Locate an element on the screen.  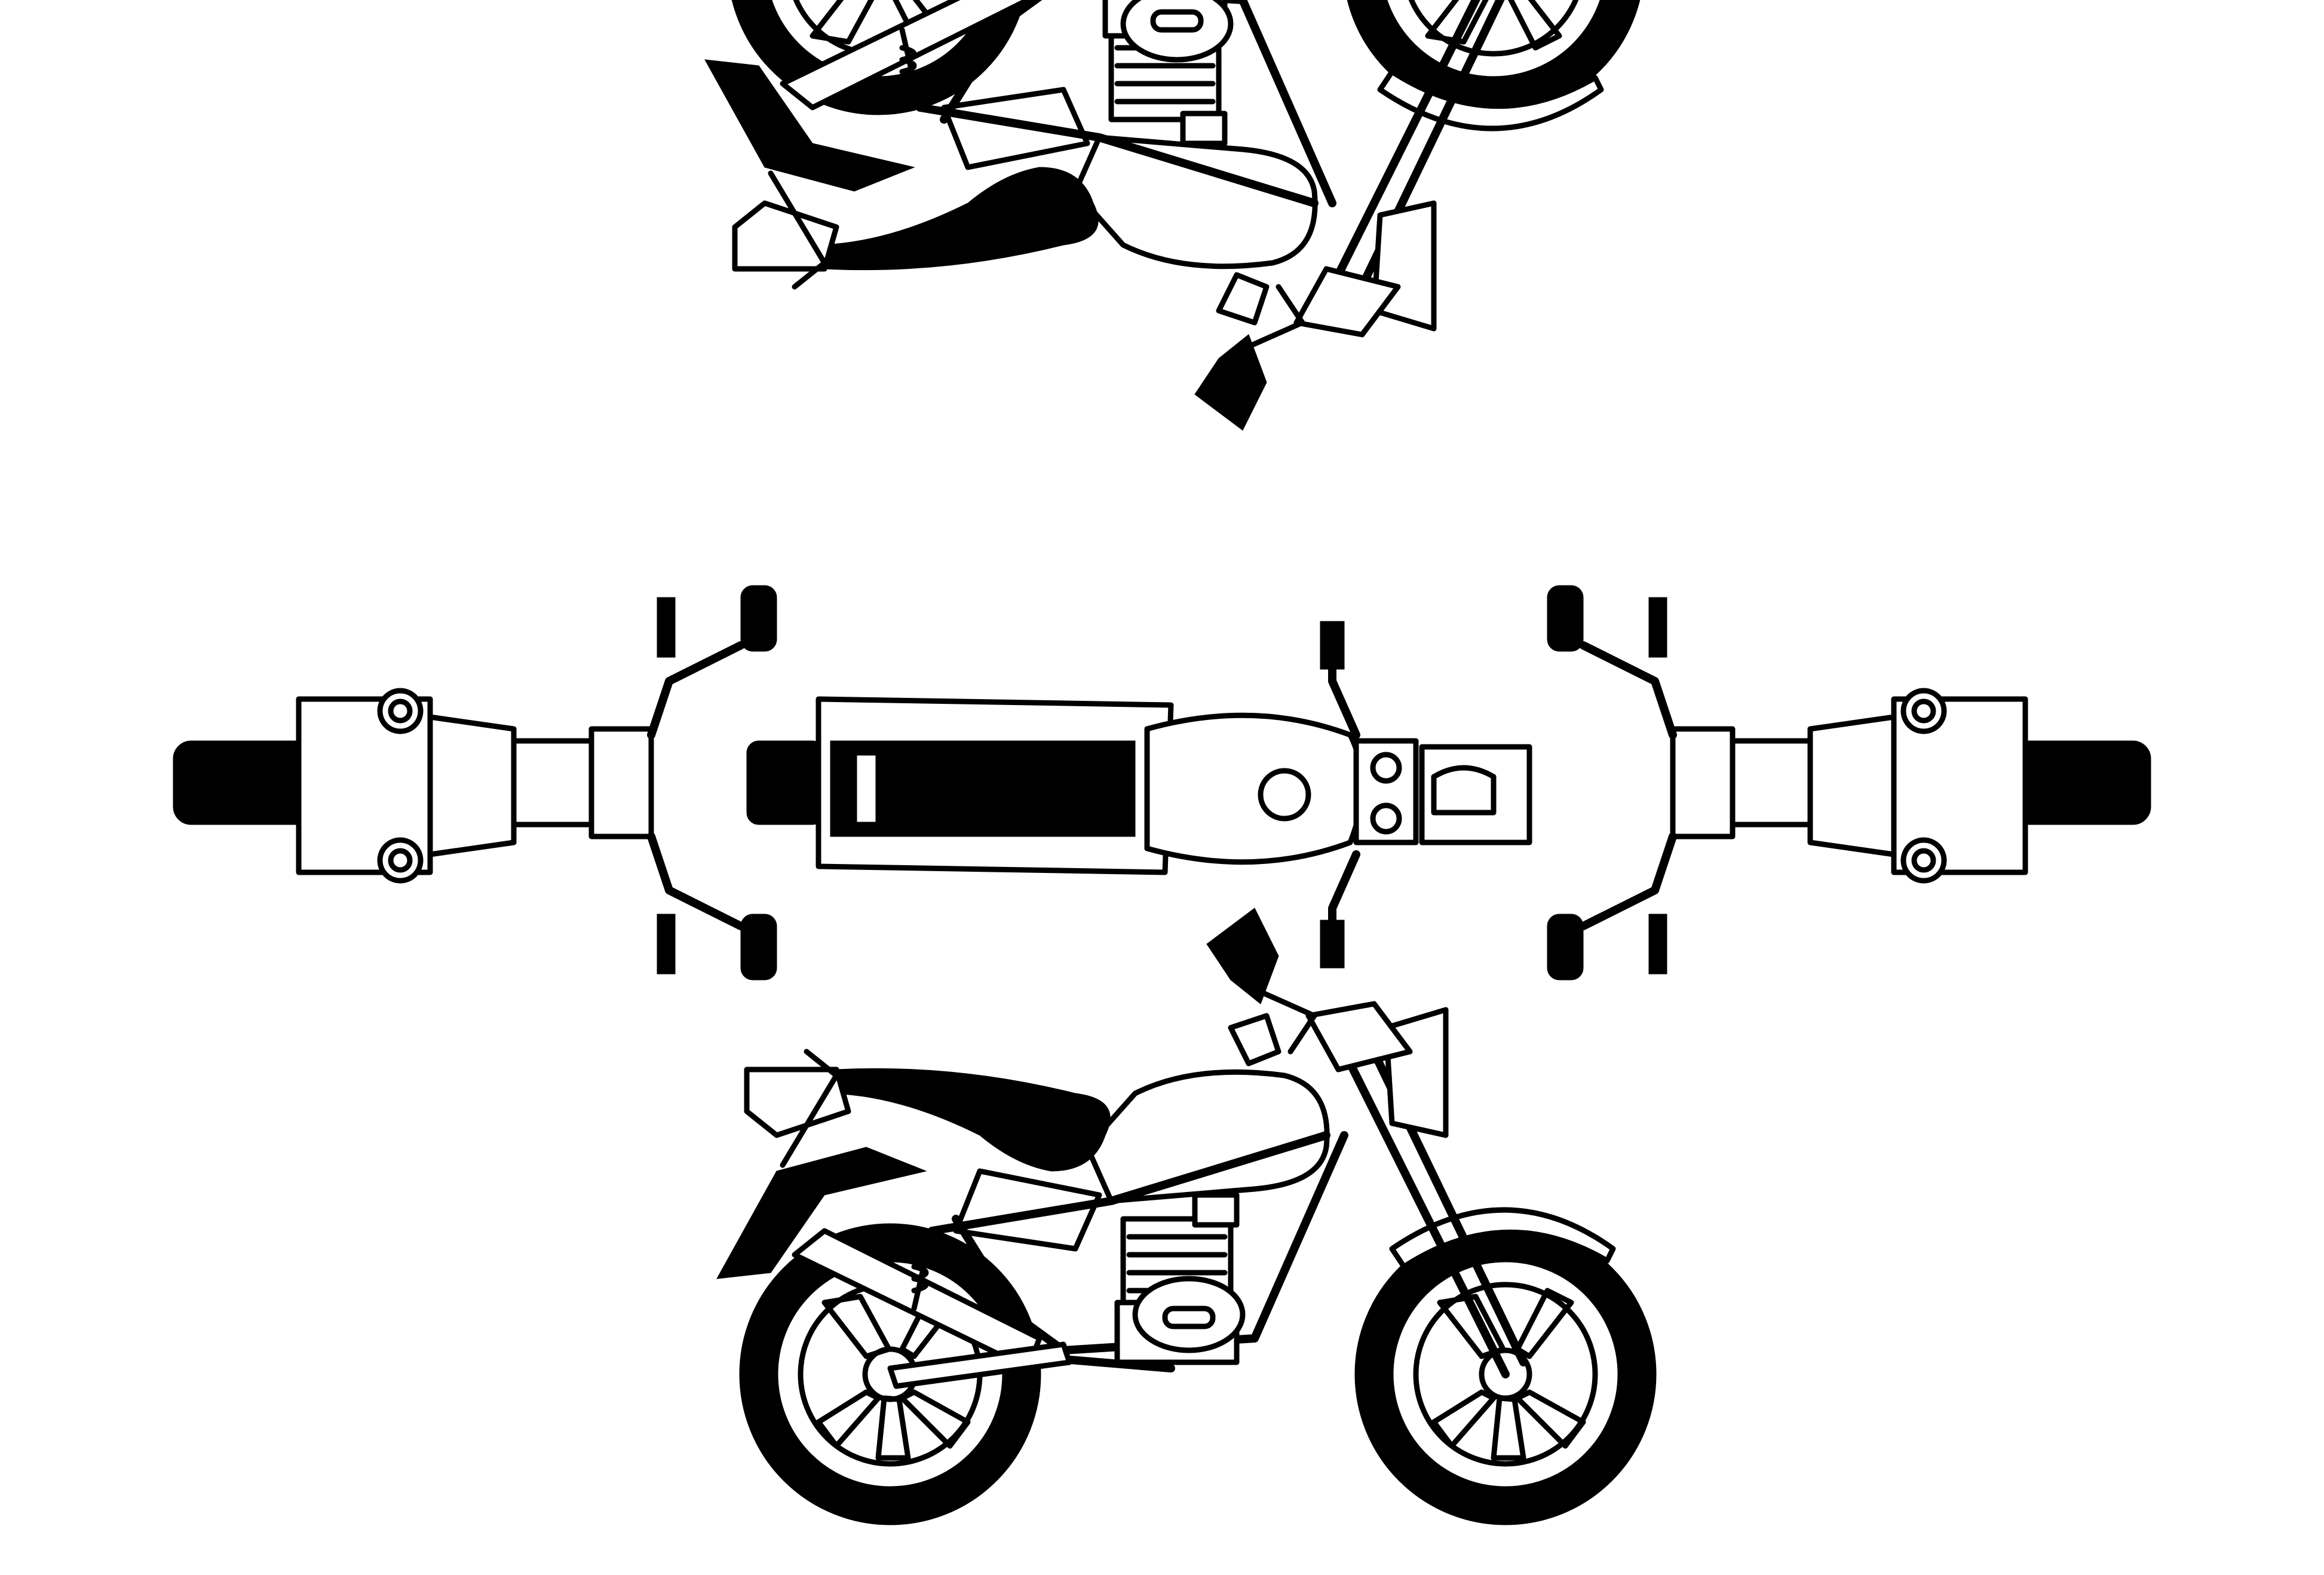
front-view is located at coordinates (1849, 783).